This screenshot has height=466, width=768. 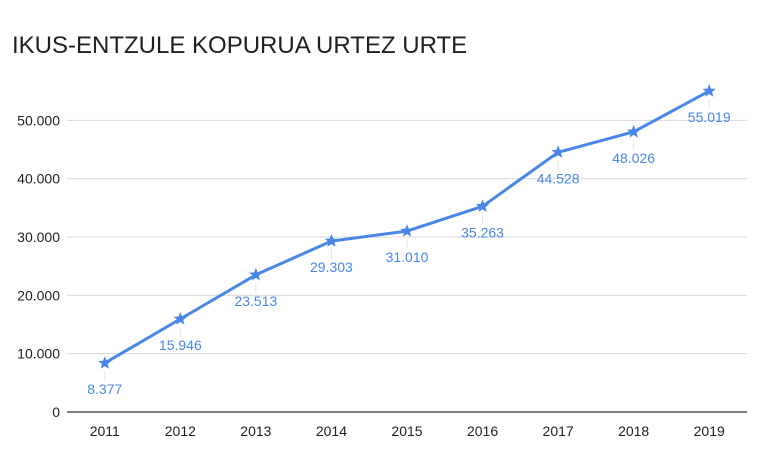 What do you see at coordinates (633, 431) in the screenshot?
I see `x-tick-label: 2018` at bounding box center [633, 431].